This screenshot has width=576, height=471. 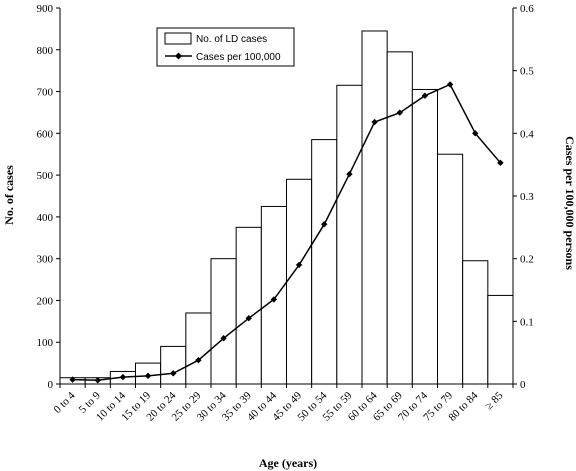 What do you see at coordinates (45, 343) in the screenshot?
I see `y-left-tick-label: 100` at bounding box center [45, 343].